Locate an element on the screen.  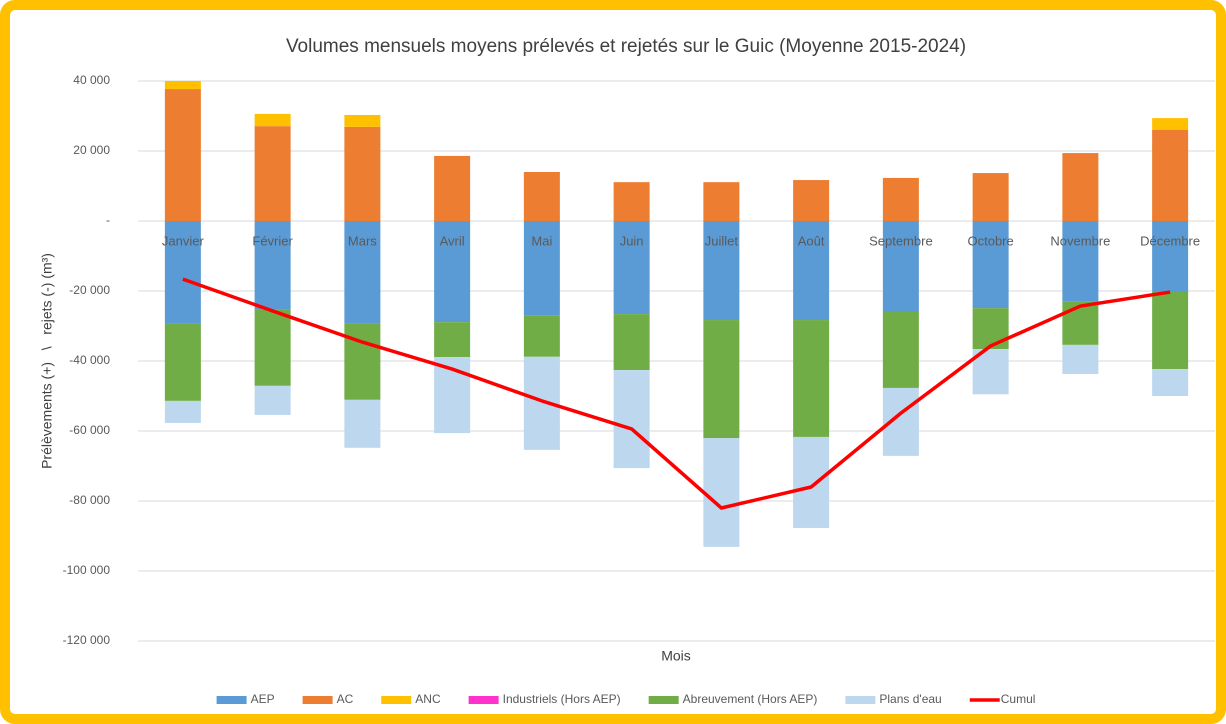
legend-label: ANC is located at coordinates (428, 699).